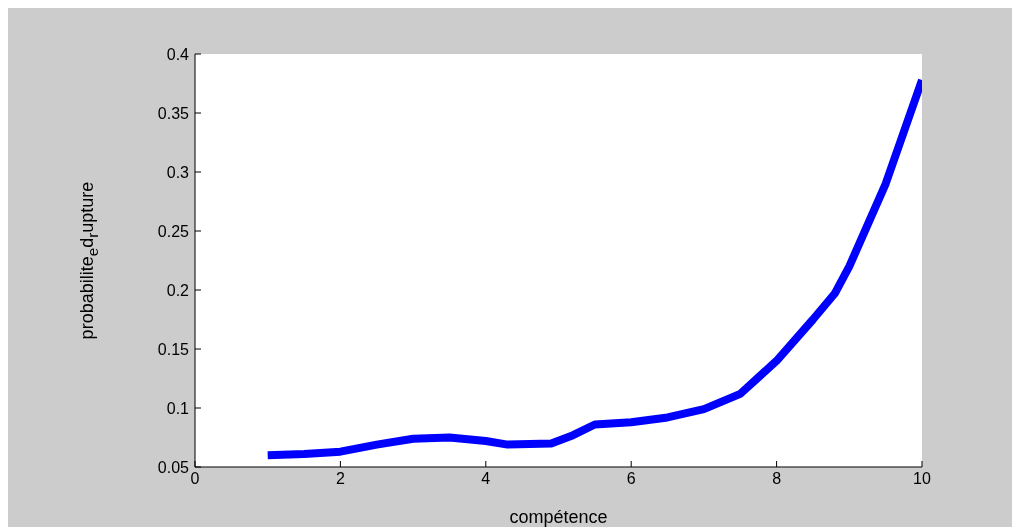 The width and height of the screenshot is (1020, 527). I want to click on y-tick-label: 0.1, so click(178, 408).